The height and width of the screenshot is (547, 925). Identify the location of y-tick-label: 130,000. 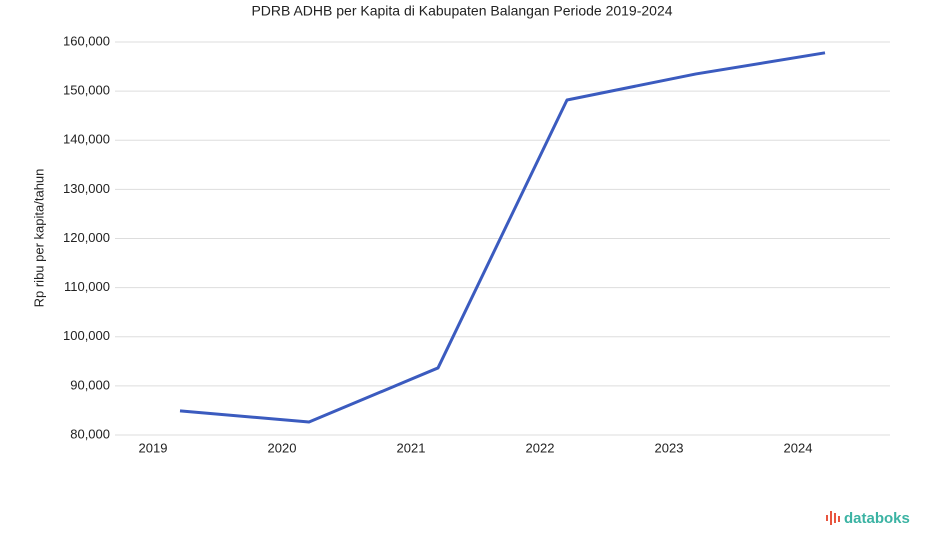
(86, 188).